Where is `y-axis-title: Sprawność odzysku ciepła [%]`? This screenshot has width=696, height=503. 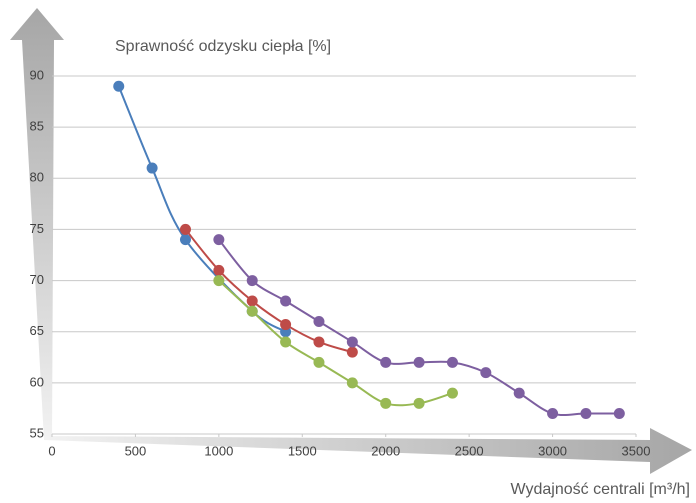 y-axis-title: Sprawność odzysku ciepła [%] is located at coordinates (223, 46).